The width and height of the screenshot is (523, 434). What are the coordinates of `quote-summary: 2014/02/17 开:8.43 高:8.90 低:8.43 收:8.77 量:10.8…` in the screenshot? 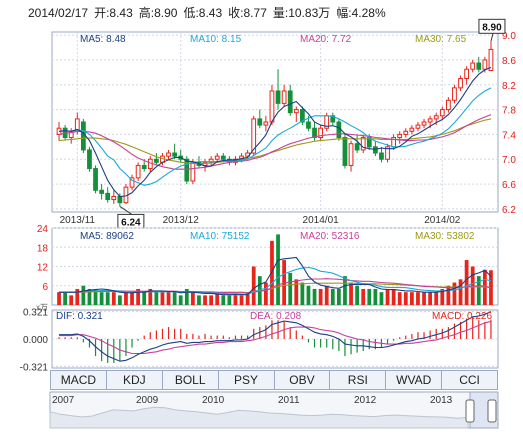 It's located at (210, 12).